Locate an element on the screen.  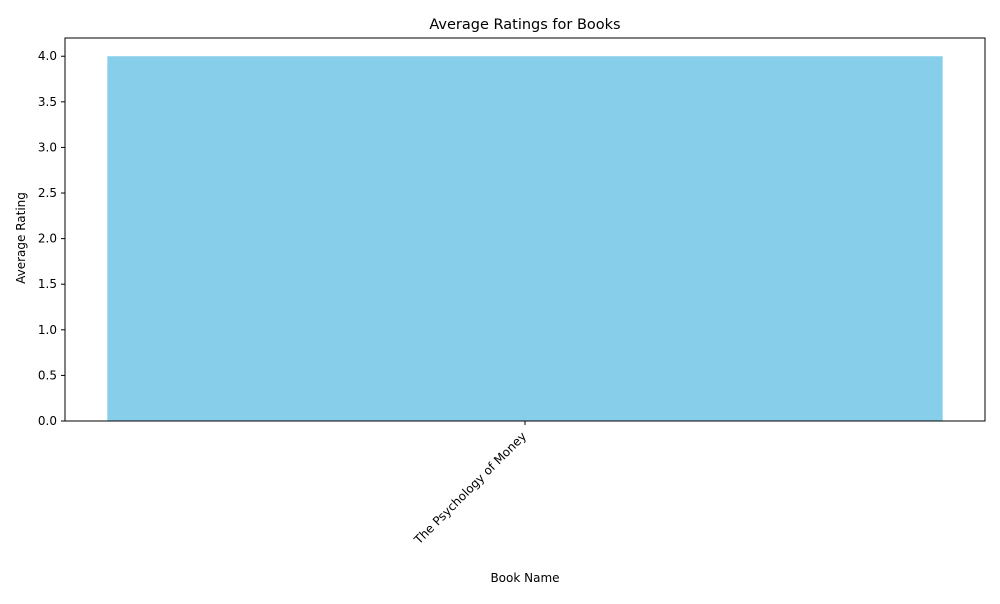
y-axis-label: Average Rating is located at coordinates (21, 238).